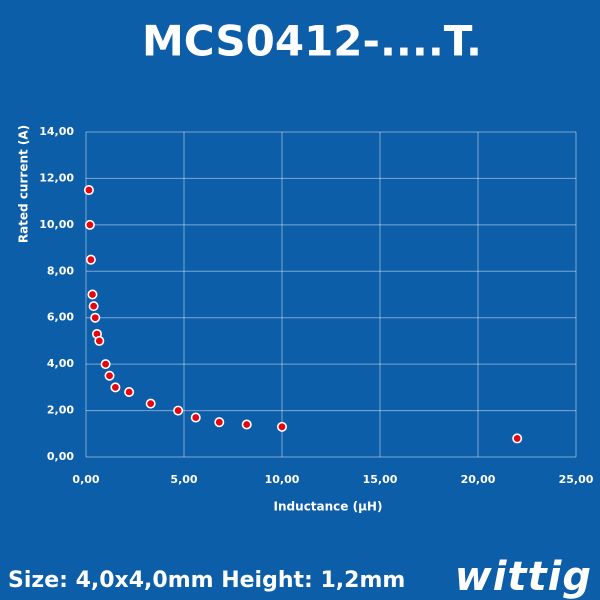  What do you see at coordinates (56, 224) in the screenshot?
I see `y-tick-label: 10,00` at bounding box center [56, 224].